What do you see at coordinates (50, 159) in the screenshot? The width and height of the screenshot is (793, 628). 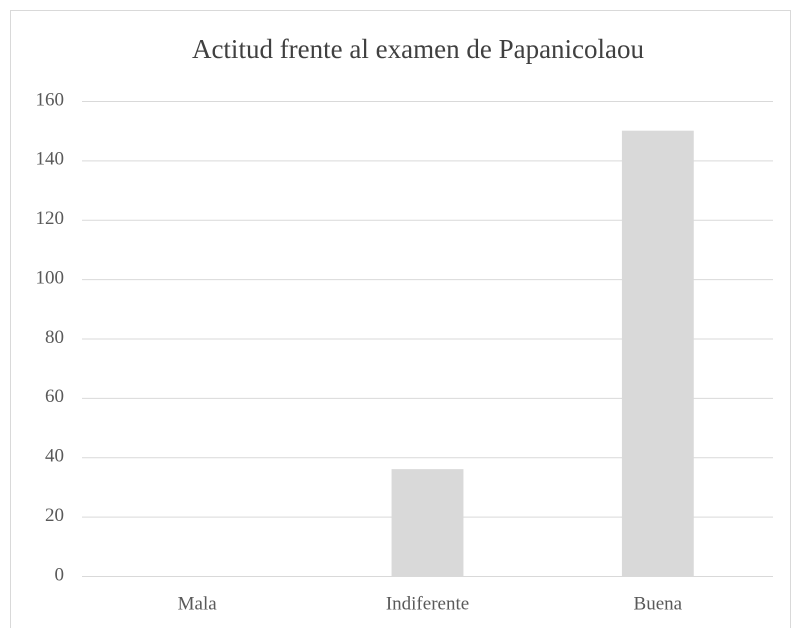 I see `y-tick-label: 140` at bounding box center [50, 159].